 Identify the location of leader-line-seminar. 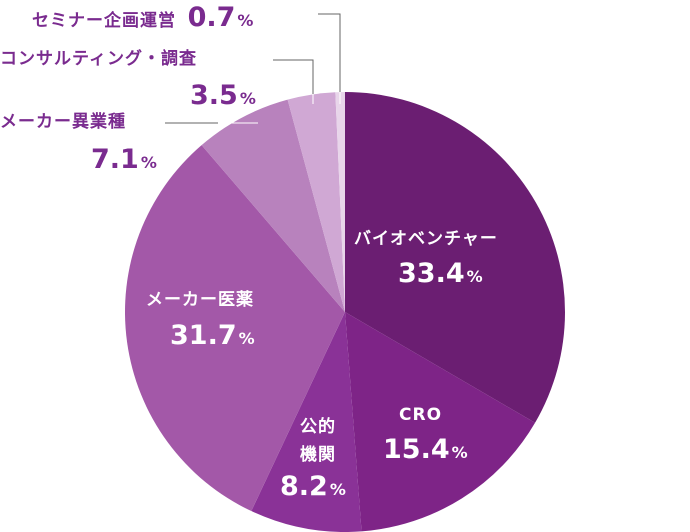
(329, 58).